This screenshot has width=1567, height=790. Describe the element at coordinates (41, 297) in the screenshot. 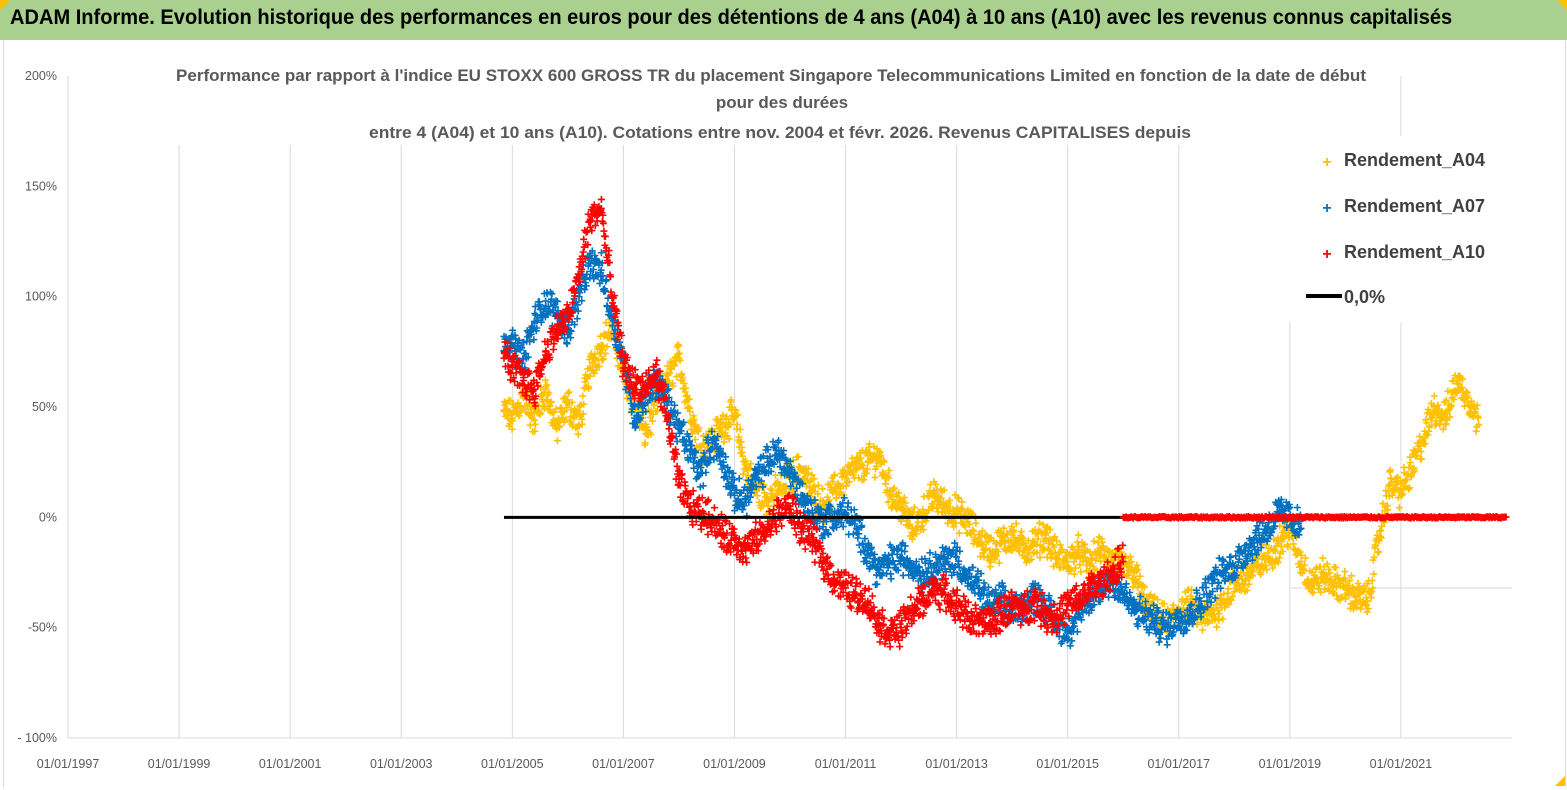

I see `y-tick-label: 100%` at that location.